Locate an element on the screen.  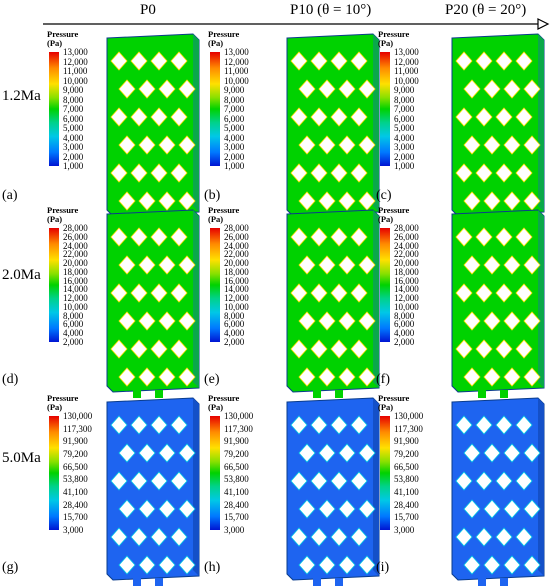
legend-tick: 66,500 is located at coordinates (236, 466).